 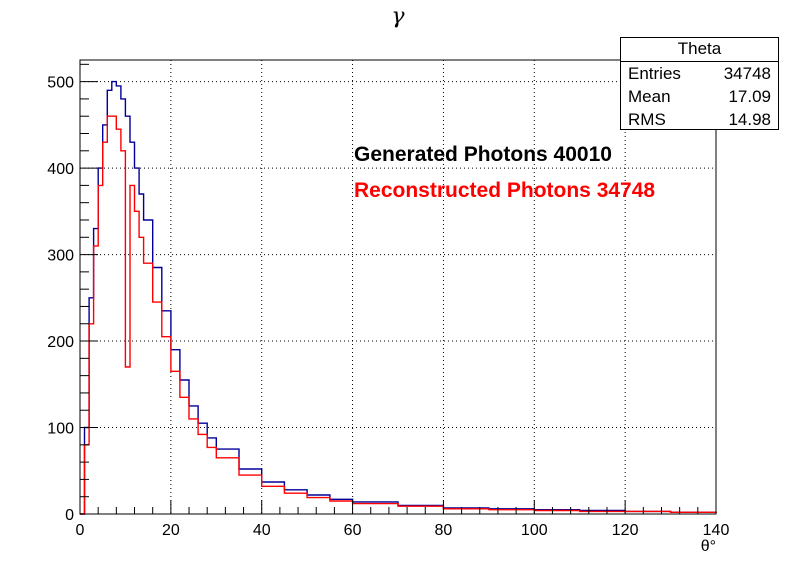 I want to click on chart-title: γ, so click(x=398, y=16).